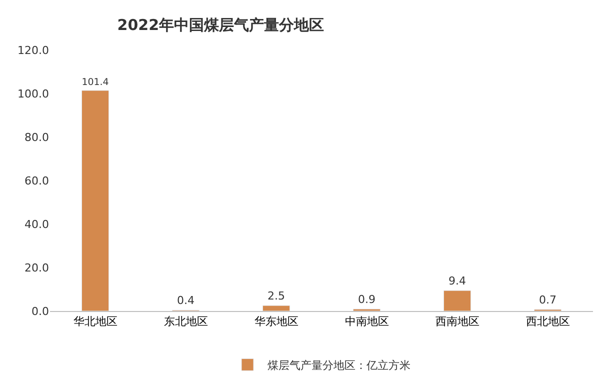  I want to click on data-label: 2.5, so click(277, 296).